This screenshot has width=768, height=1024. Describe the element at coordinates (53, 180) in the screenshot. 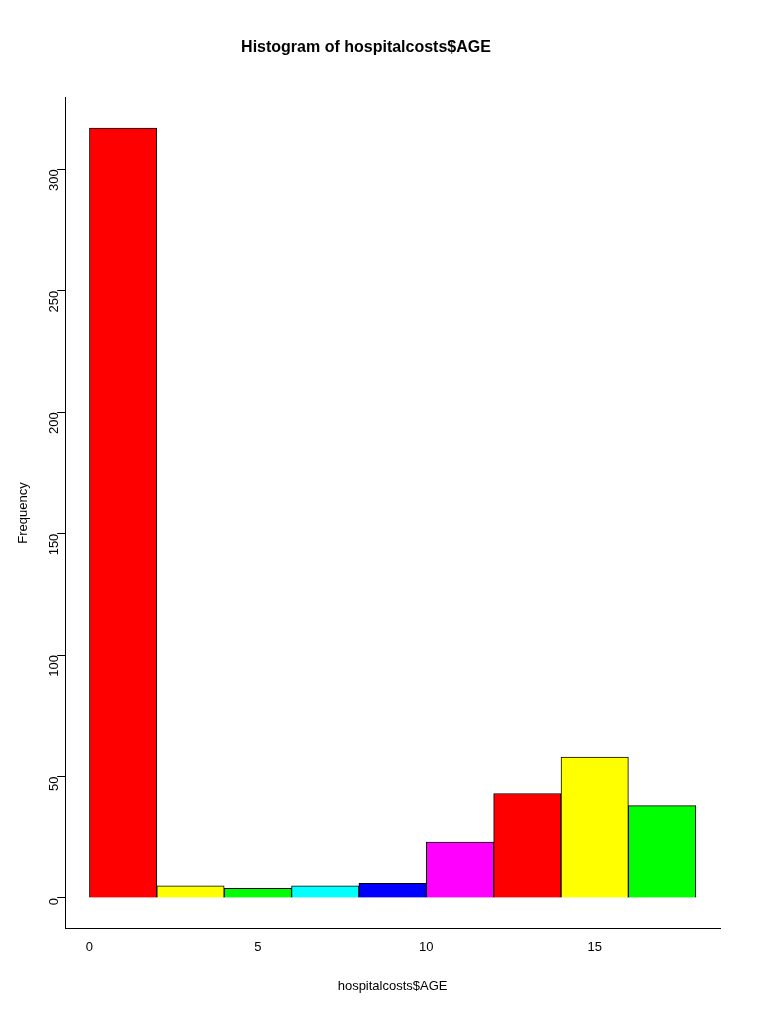

I see `y-tick-label: 300` at that location.